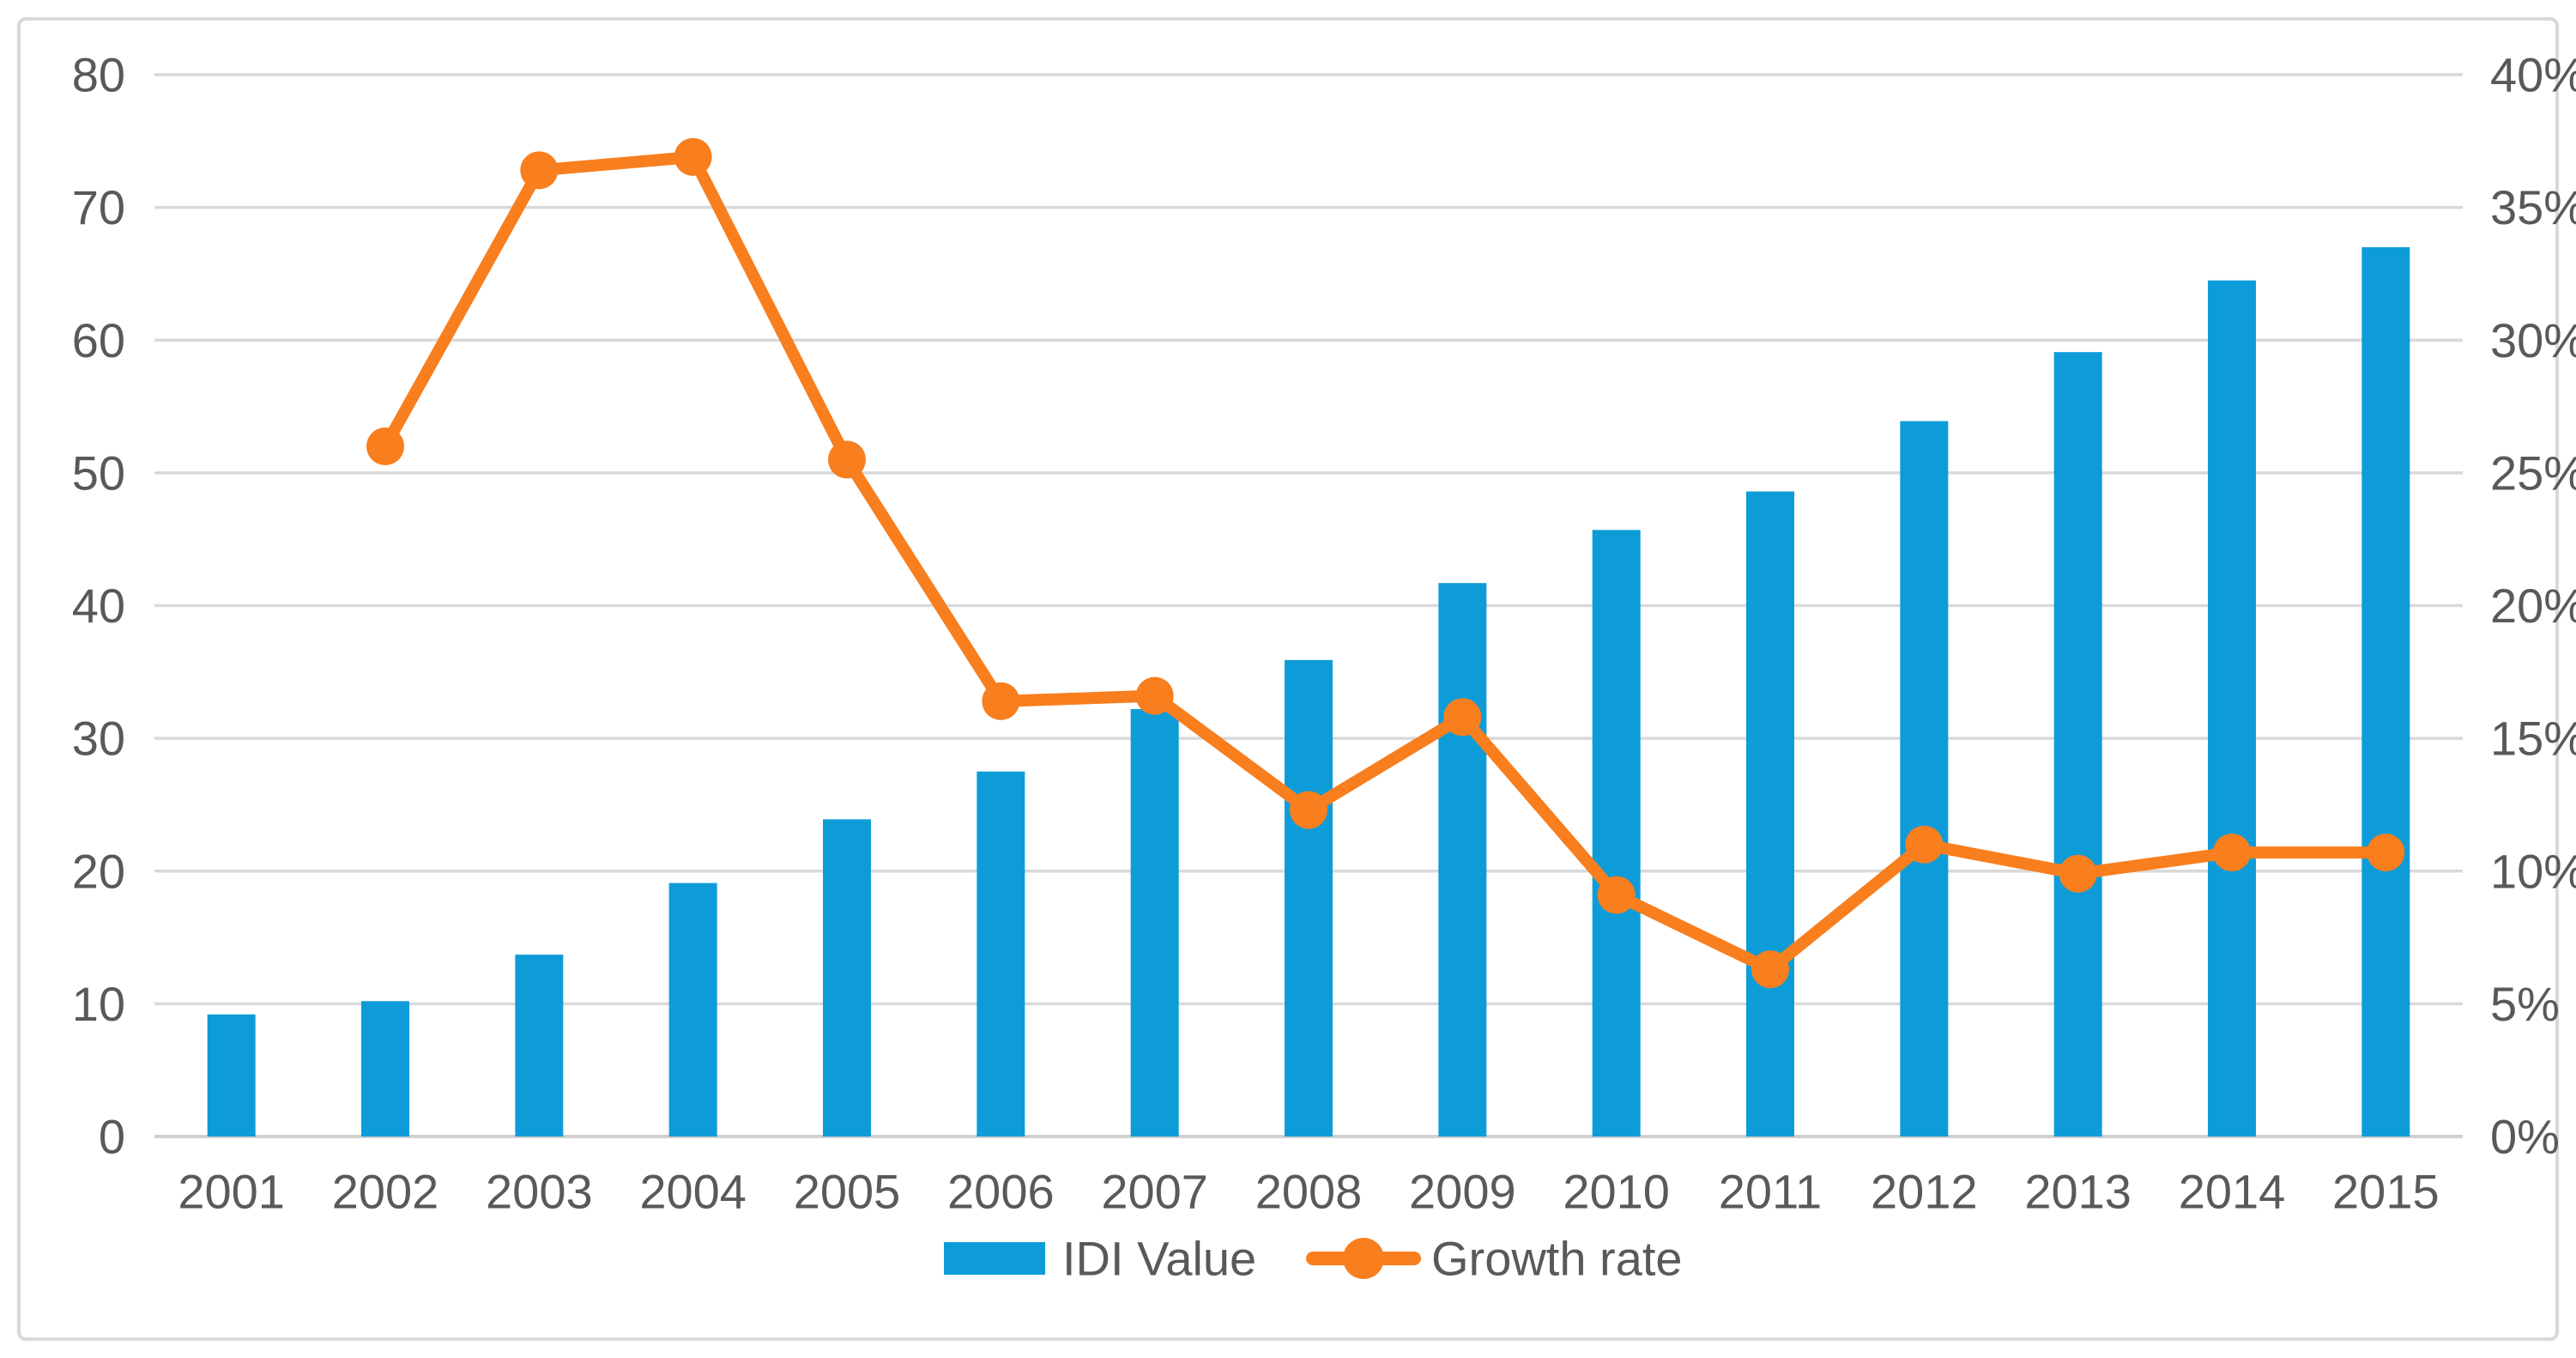 The width and height of the screenshot is (2576, 1358). Describe the element at coordinates (1001, 701) in the screenshot. I see `growth-point-2006` at that location.